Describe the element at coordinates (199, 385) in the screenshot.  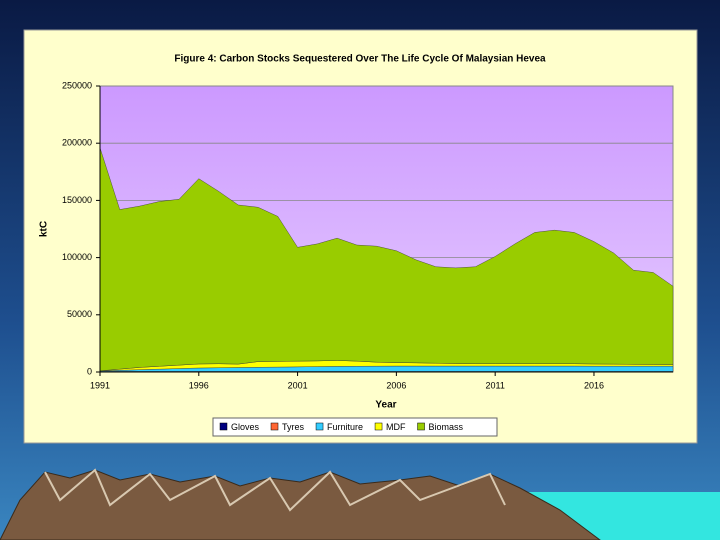
I see `x-tick-label: 1996` at that location.